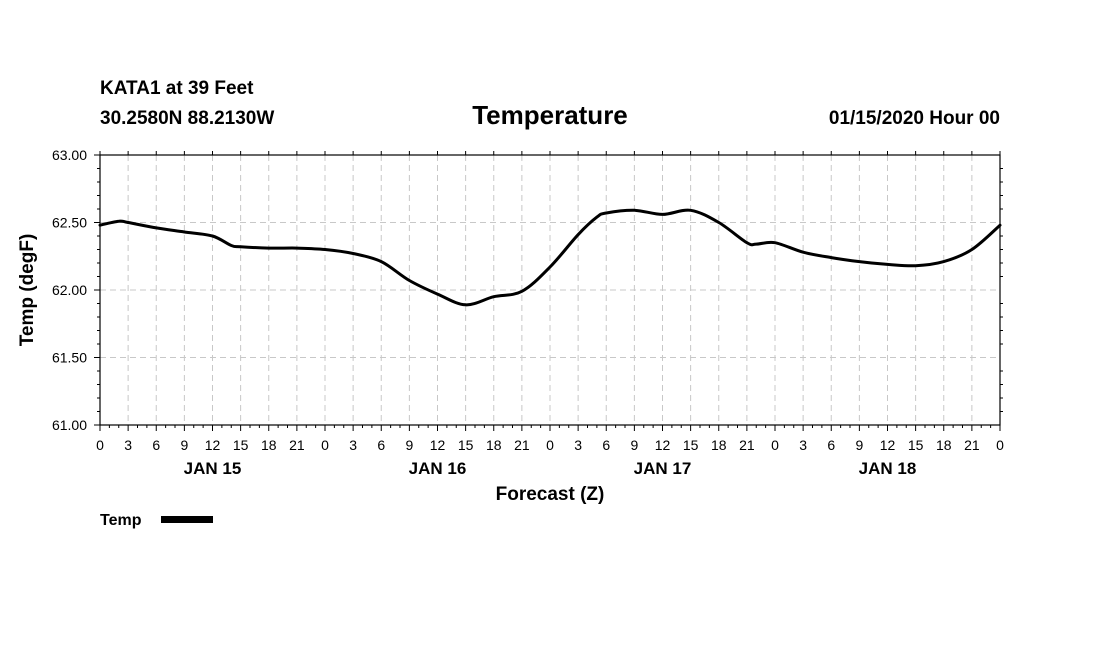 This screenshot has width=1100, height=650. What do you see at coordinates (888, 468) in the screenshot?
I see `date-label: JAN 18` at bounding box center [888, 468].